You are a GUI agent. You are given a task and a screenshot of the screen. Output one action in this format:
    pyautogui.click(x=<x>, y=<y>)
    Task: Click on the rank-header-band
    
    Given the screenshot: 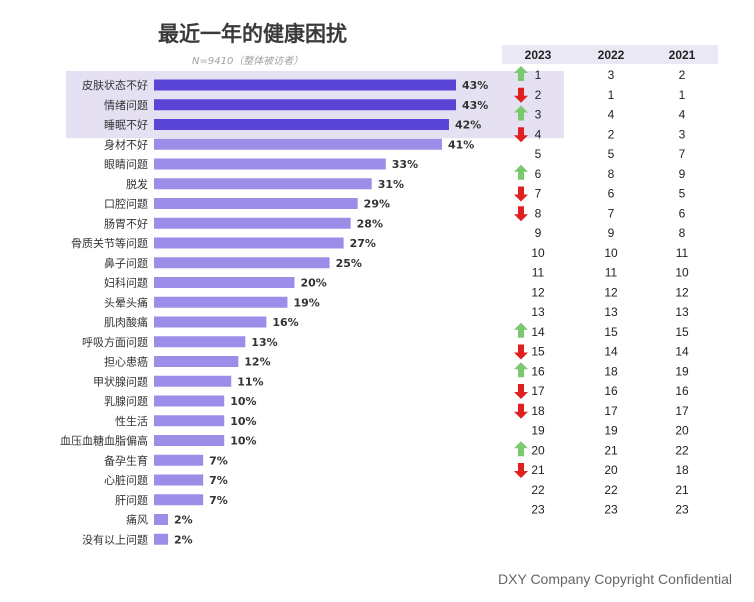 What is the action you would take?
    pyautogui.click(x=610, y=54)
    